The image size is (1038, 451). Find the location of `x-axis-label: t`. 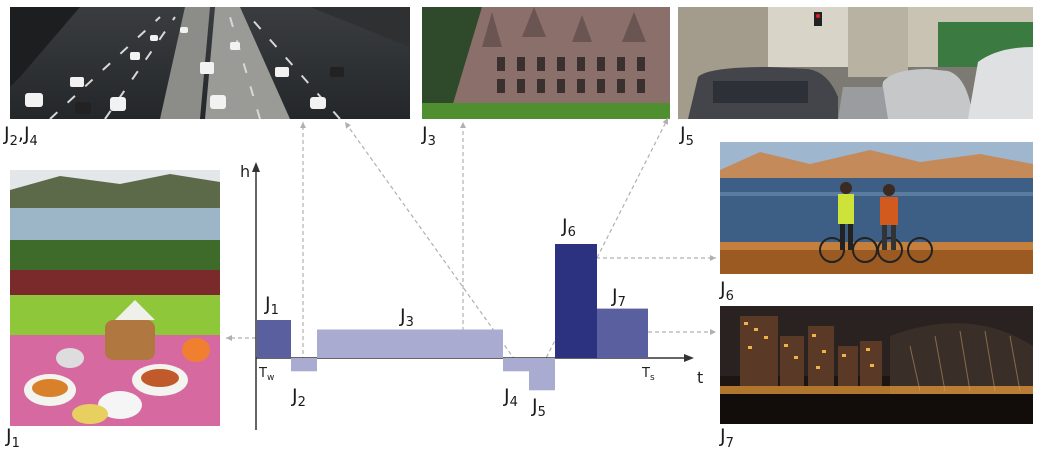

x-axis-label: t is located at coordinates (700, 377).